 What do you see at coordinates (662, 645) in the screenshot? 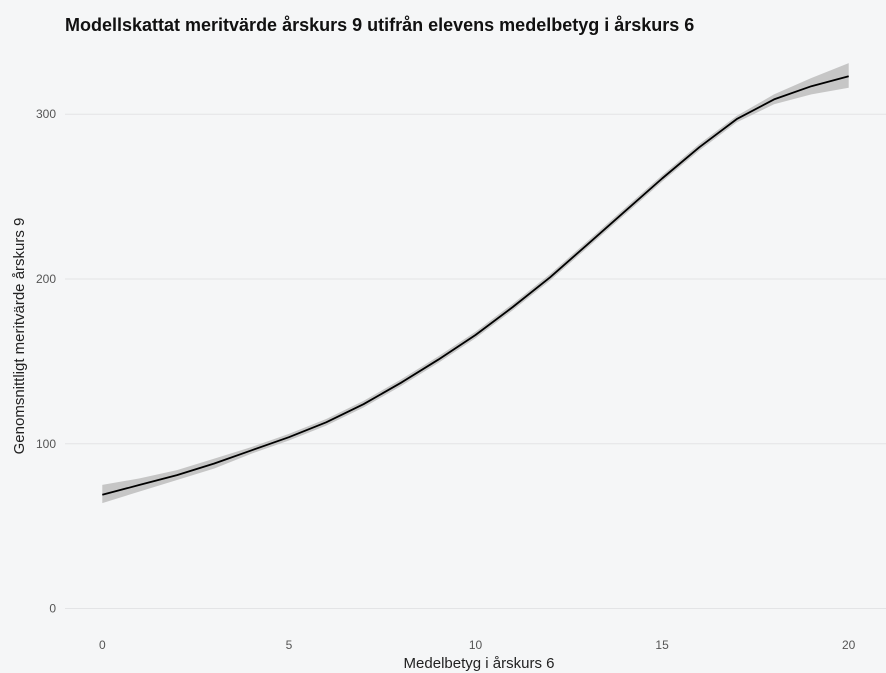
I see `x-tick-label: 15` at bounding box center [662, 645].